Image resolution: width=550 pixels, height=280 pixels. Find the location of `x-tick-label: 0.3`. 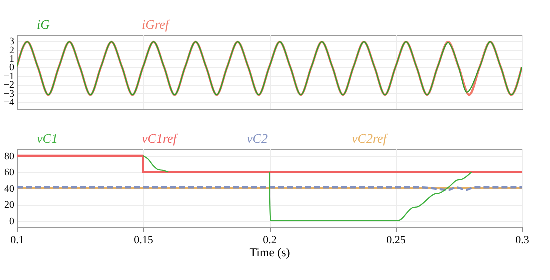

x-tick-label: 0.3 is located at coordinates (523, 240).